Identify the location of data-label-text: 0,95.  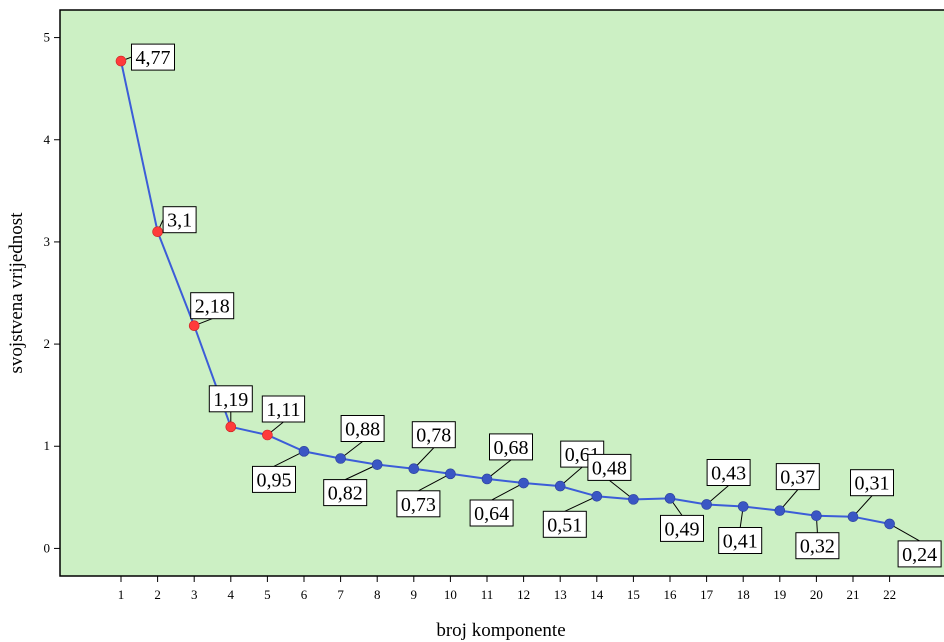
(274, 480).